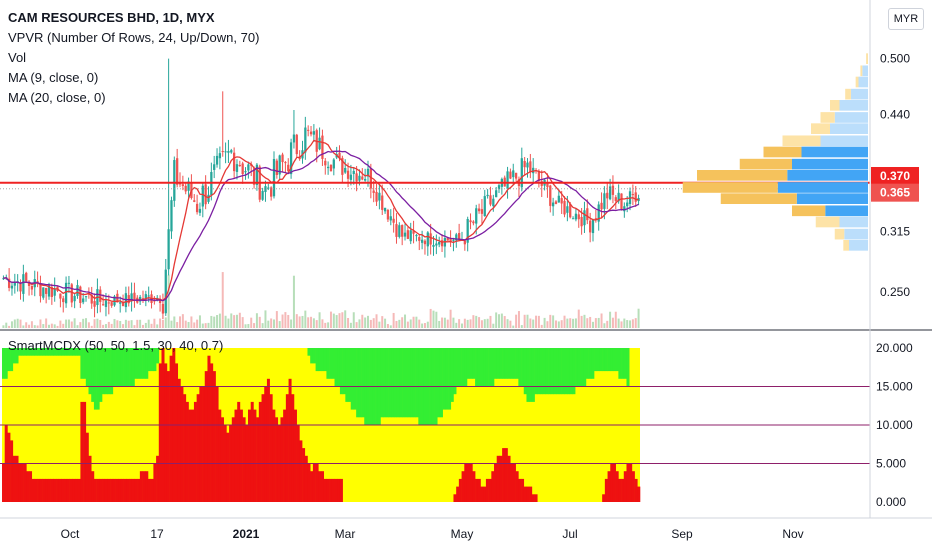 The image size is (932, 550). I want to click on time-tick-label: 2021, so click(246, 534).